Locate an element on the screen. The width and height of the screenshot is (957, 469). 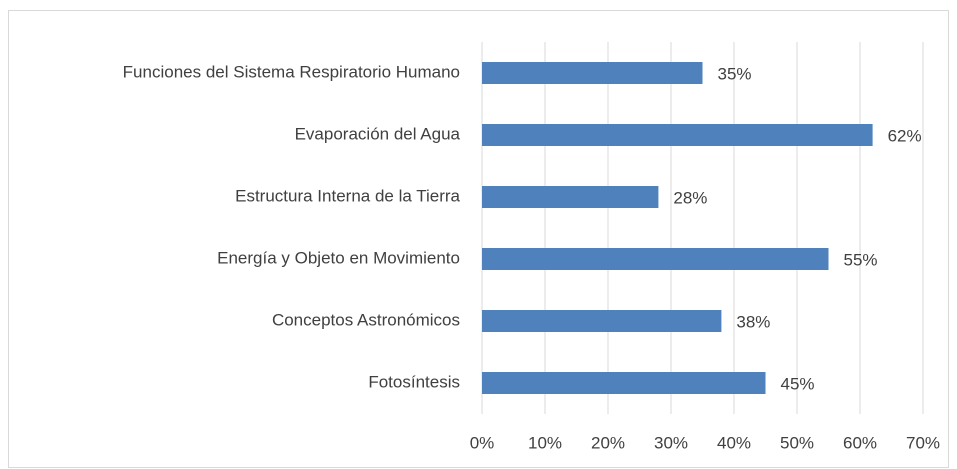
data-label: 45% is located at coordinates (798, 383).